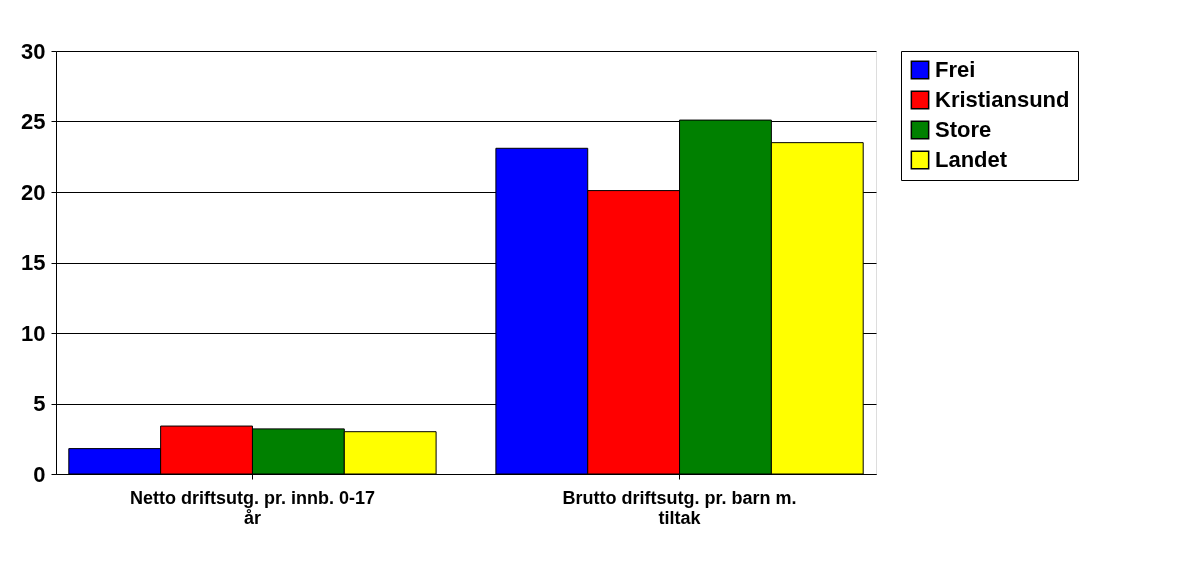 This screenshot has width=1187, height=581. I want to click on legend-label: Landet, so click(971, 159).